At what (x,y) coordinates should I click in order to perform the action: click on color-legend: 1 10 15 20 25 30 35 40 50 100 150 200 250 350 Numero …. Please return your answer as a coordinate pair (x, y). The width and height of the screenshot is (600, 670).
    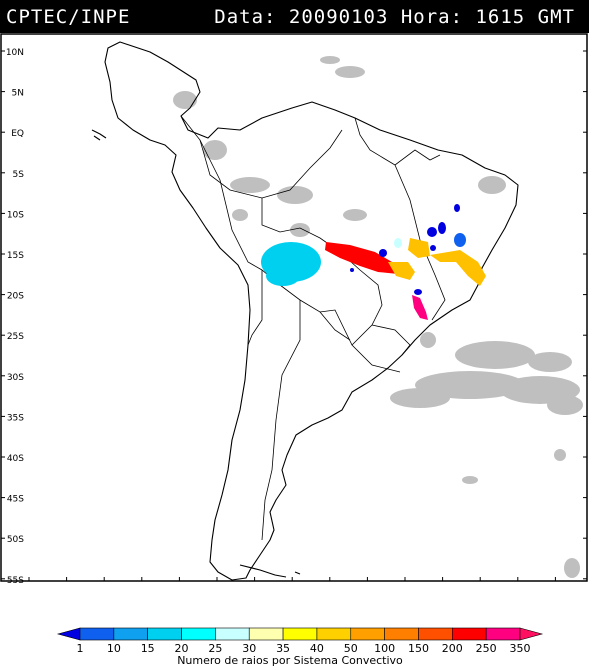
    Looking at the image, I should click on (300, 647).